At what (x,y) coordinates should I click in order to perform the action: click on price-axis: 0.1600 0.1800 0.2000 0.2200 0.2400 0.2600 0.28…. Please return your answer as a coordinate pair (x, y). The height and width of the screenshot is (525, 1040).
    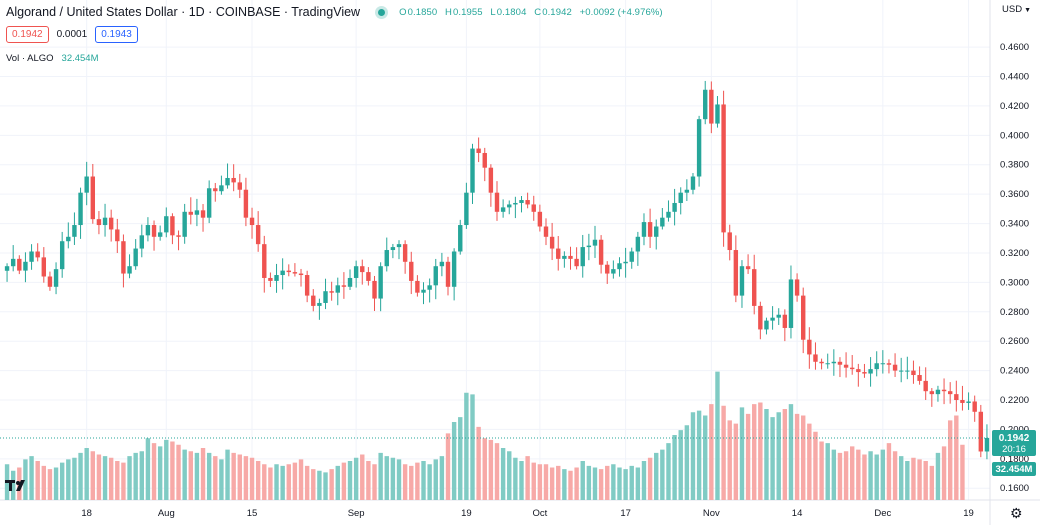
    Looking at the image, I should click on (1014, 268).